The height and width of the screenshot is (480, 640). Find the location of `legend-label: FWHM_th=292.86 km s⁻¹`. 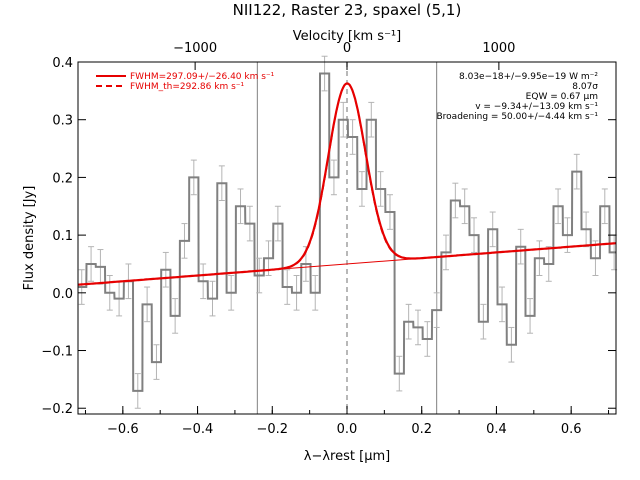

legend-label: FWHM_th=292.86 km s⁻¹ is located at coordinates (187, 87).